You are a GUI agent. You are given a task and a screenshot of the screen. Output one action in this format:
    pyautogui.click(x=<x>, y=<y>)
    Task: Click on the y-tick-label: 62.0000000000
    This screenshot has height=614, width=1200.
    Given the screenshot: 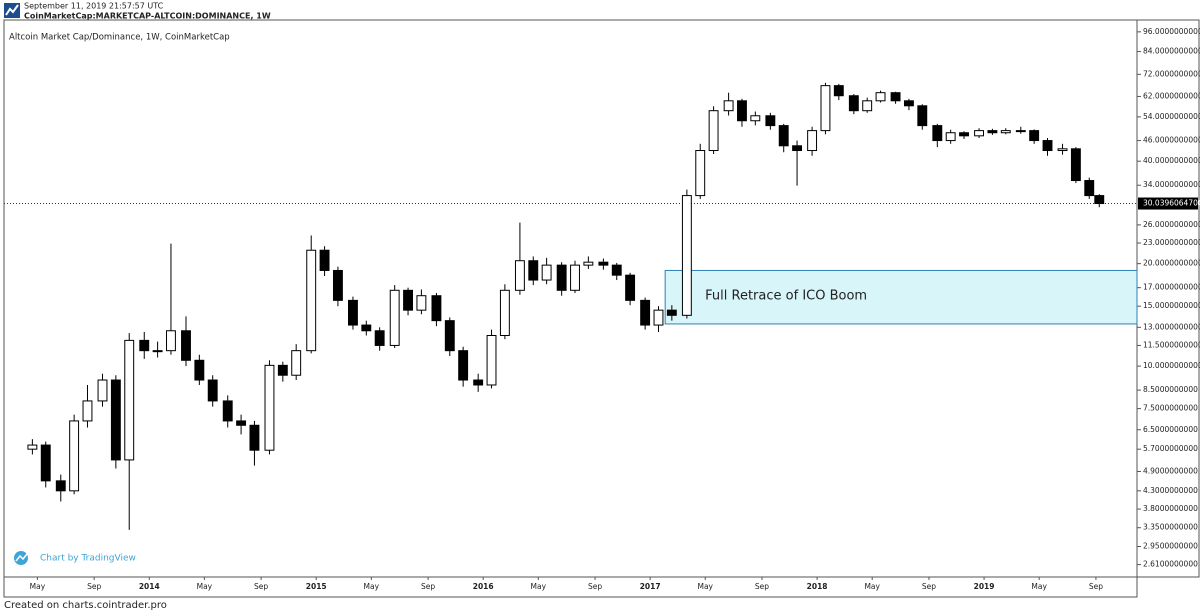 What is the action you would take?
    pyautogui.click(x=1171, y=95)
    